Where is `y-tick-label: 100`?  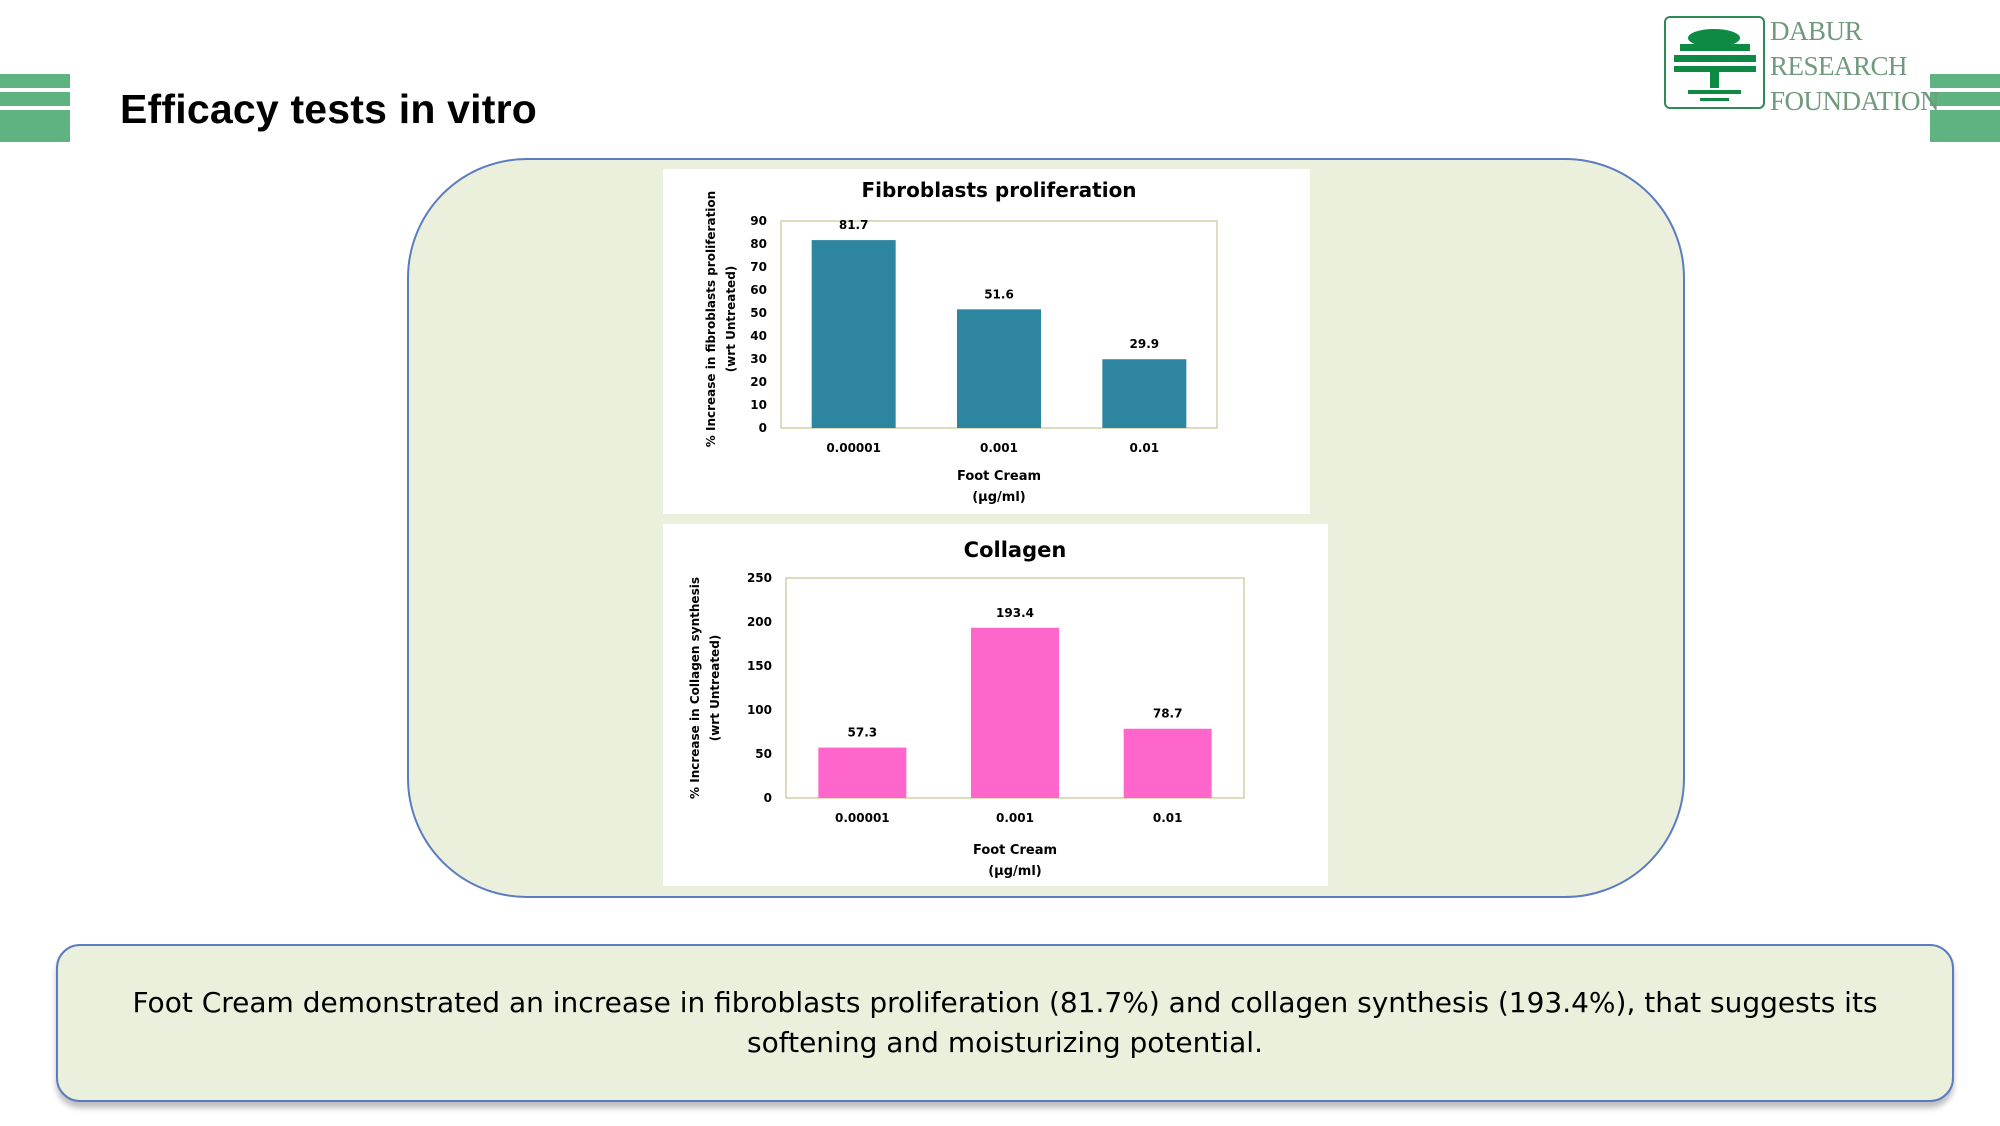 y-tick-label: 100 is located at coordinates (759, 710).